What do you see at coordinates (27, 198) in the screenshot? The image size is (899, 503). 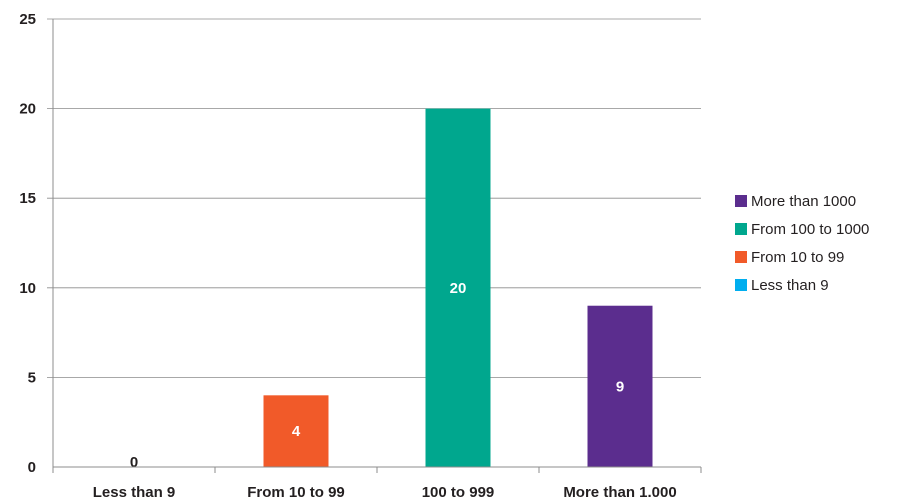 I see `y-tick-label: 15` at bounding box center [27, 198].